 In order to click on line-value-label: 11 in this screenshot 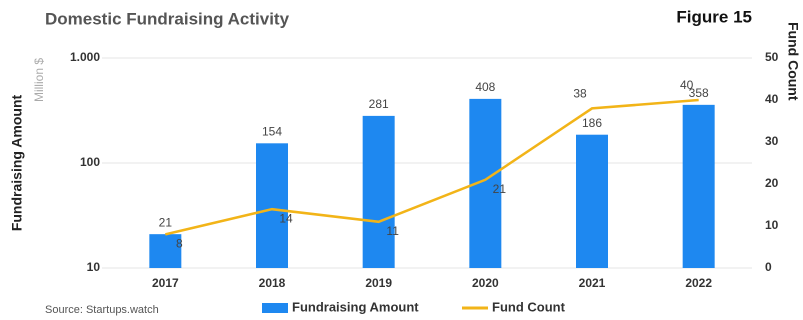, I will do `click(392, 231)`.